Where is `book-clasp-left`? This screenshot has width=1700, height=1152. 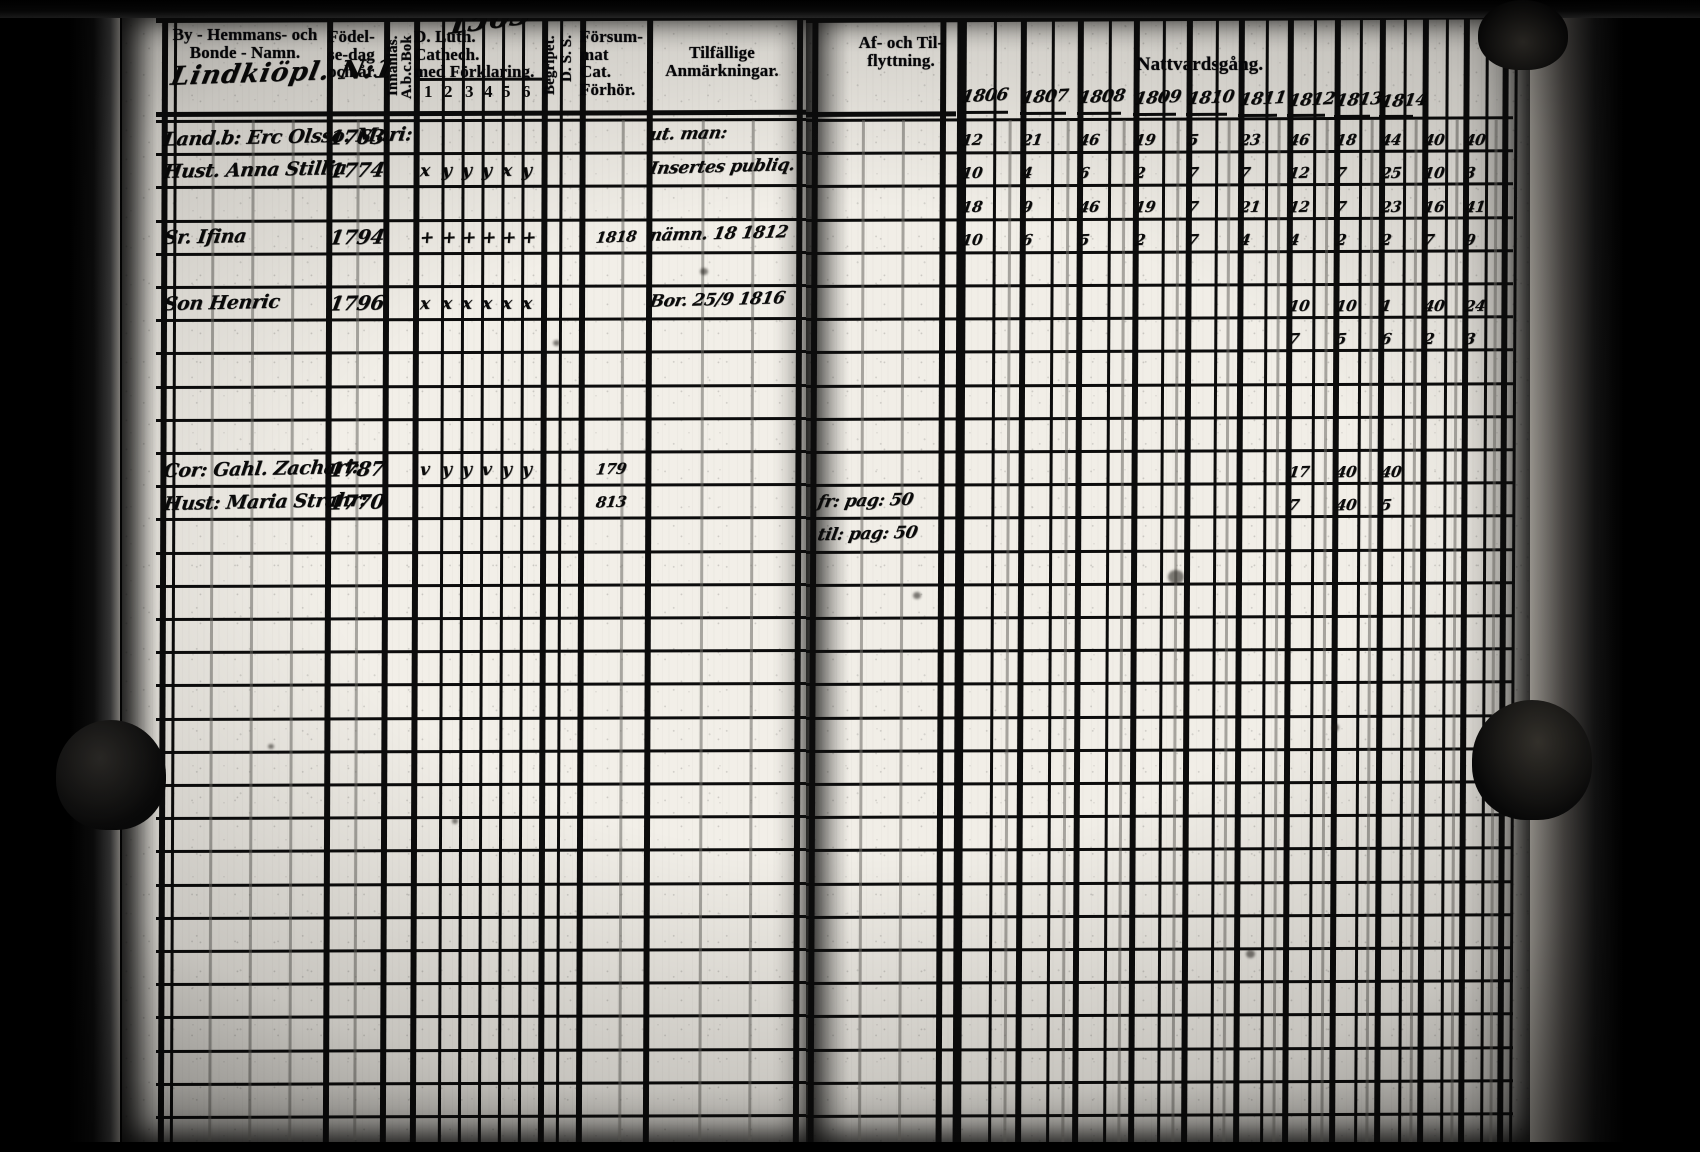
book-clasp-left is located at coordinates (111, 775).